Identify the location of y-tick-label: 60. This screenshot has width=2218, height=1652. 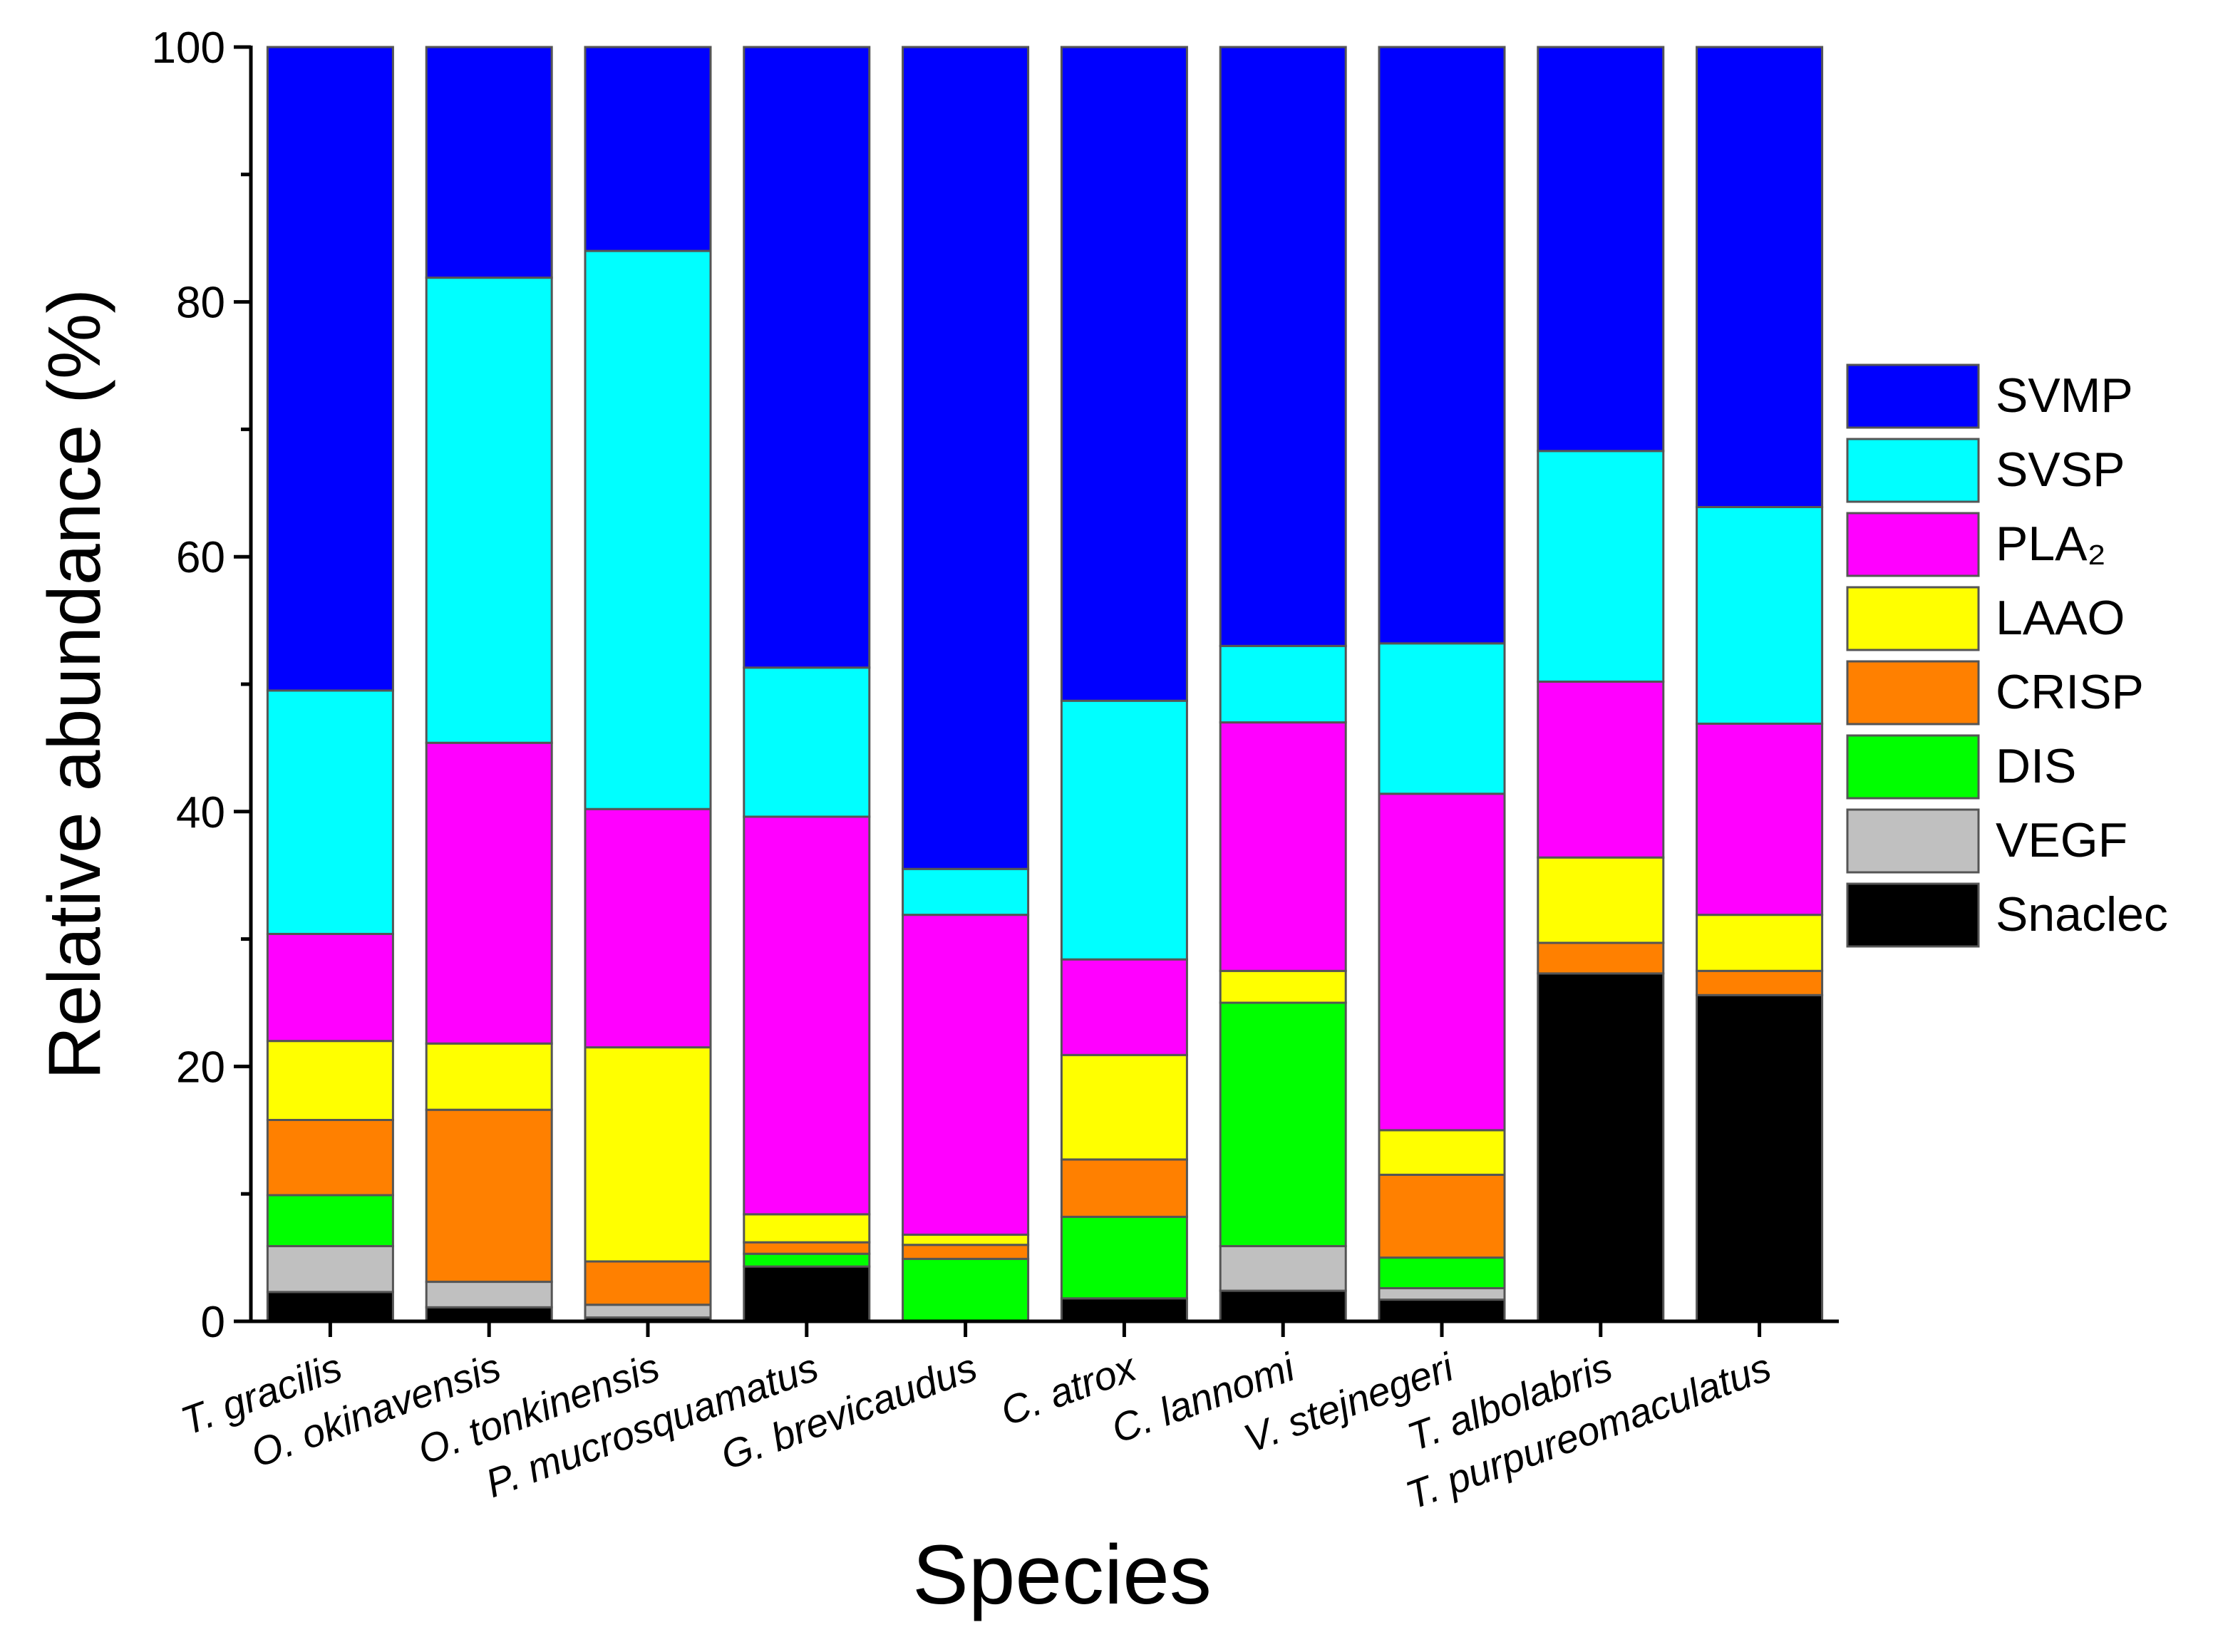
(200, 557).